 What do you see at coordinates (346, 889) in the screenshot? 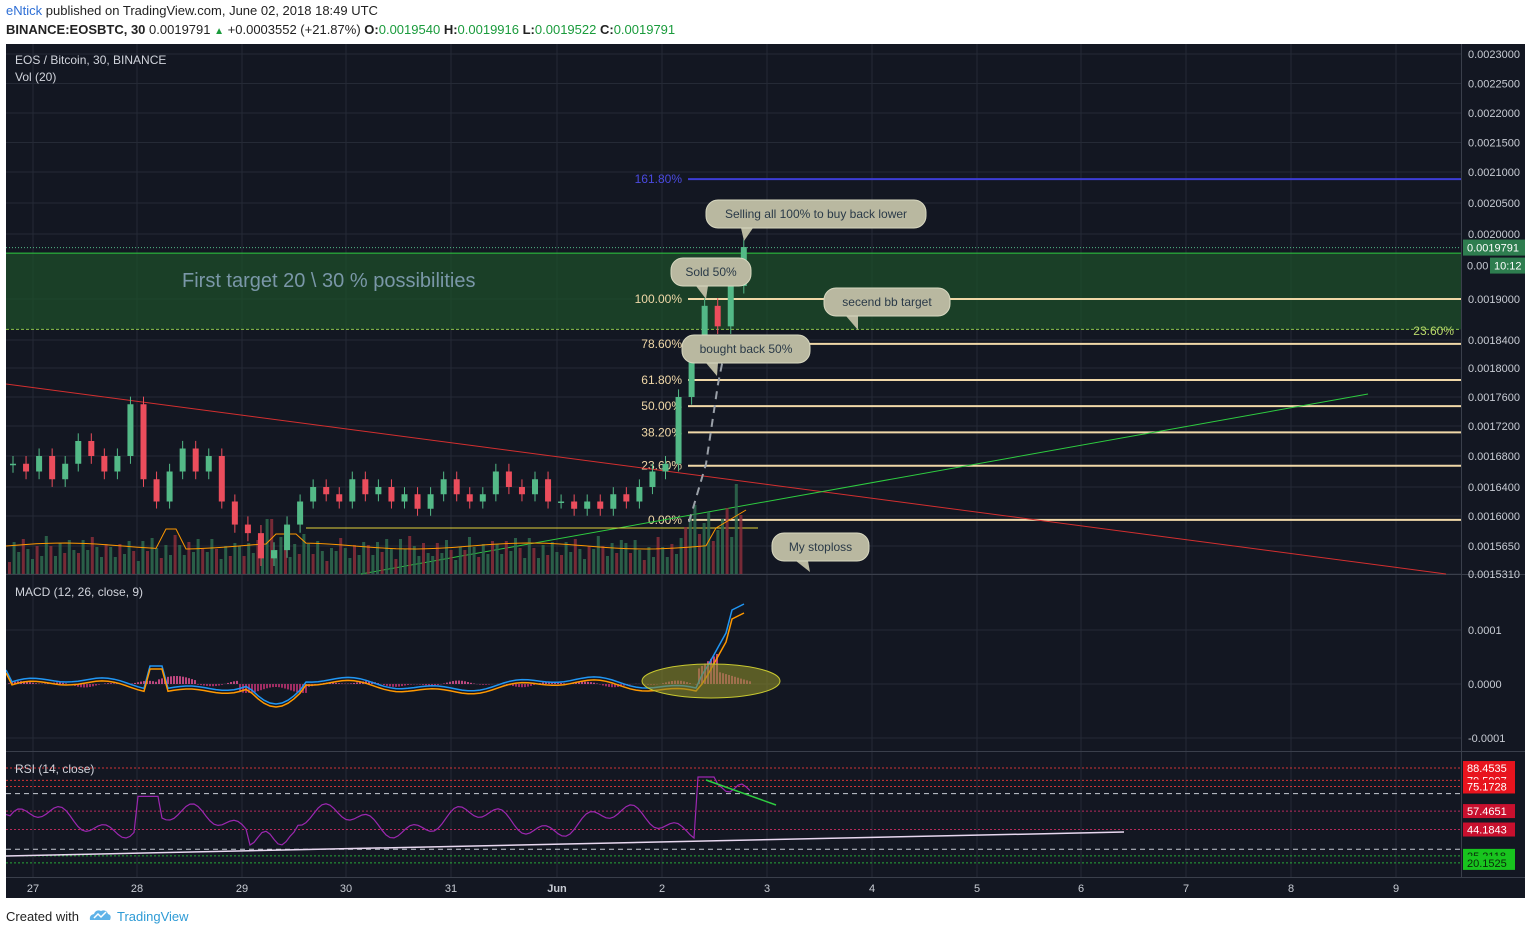
I see `x-tick-label: 30` at bounding box center [346, 889].